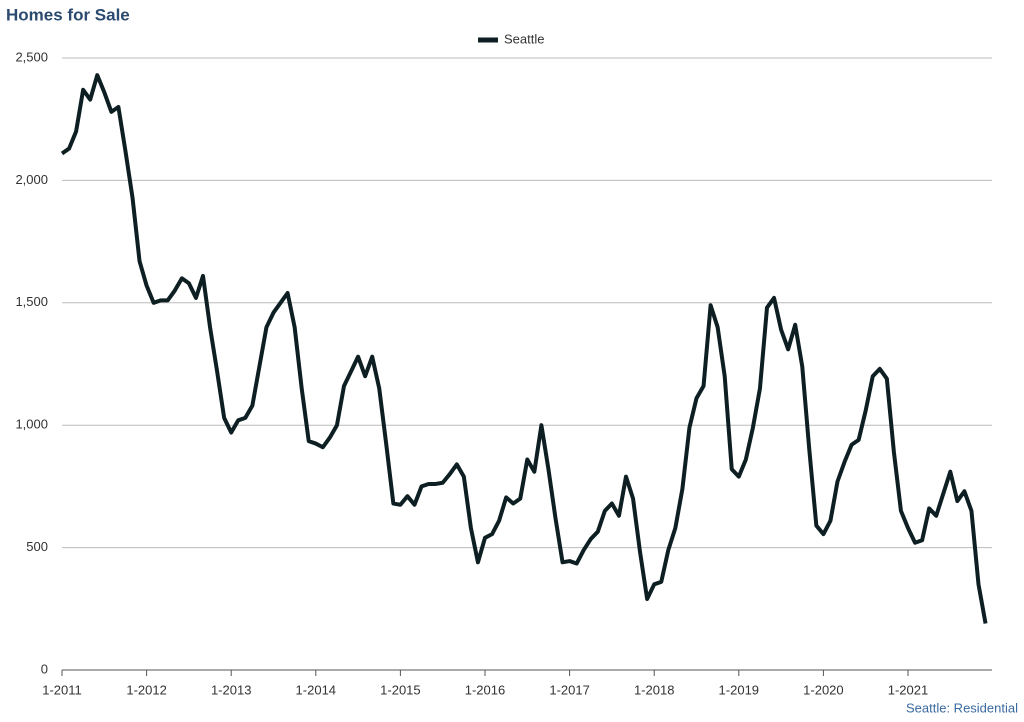 The width and height of the screenshot is (1024, 722). Describe the element at coordinates (524, 38) in the screenshot. I see `legend-label: Seattle` at that location.